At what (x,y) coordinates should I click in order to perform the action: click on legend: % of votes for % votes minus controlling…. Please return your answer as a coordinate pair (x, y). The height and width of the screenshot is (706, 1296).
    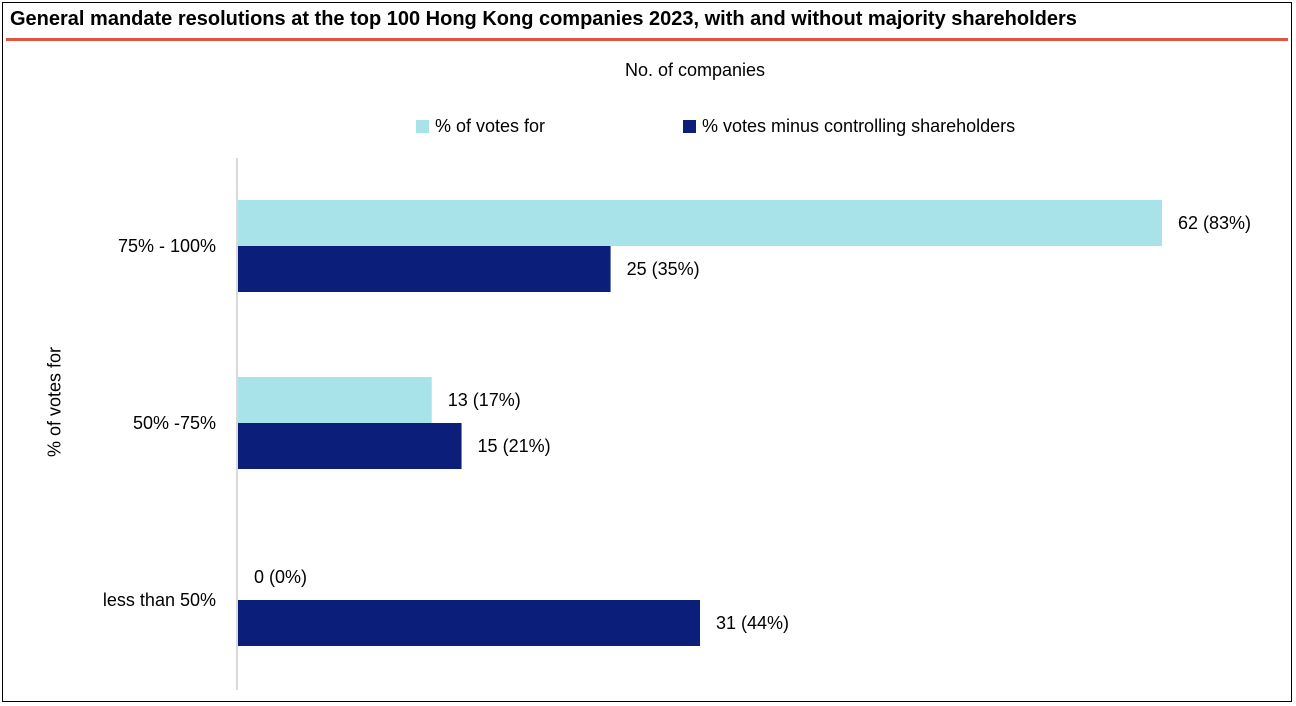
    Looking at the image, I should click on (648, 127).